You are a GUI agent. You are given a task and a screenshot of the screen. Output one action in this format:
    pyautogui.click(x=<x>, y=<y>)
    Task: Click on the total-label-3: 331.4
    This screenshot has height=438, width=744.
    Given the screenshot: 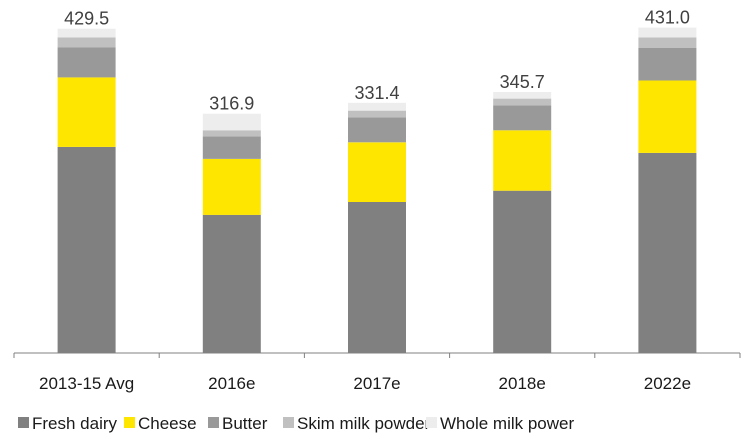 What is the action you would take?
    pyautogui.click(x=376, y=93)
    